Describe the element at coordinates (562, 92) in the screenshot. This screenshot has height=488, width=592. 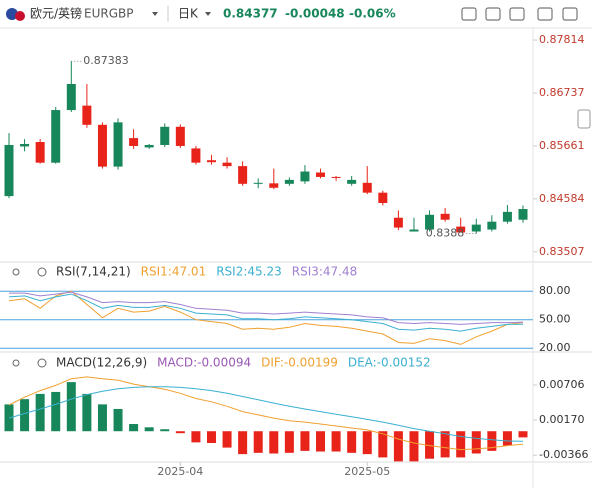
I see `y-tick-label: 0.86737` at that location.